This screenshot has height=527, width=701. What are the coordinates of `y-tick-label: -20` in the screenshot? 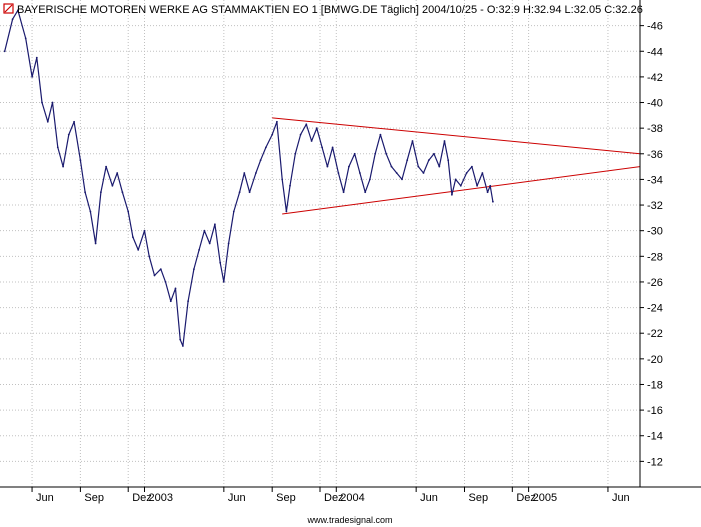 It's located at (655, 360).